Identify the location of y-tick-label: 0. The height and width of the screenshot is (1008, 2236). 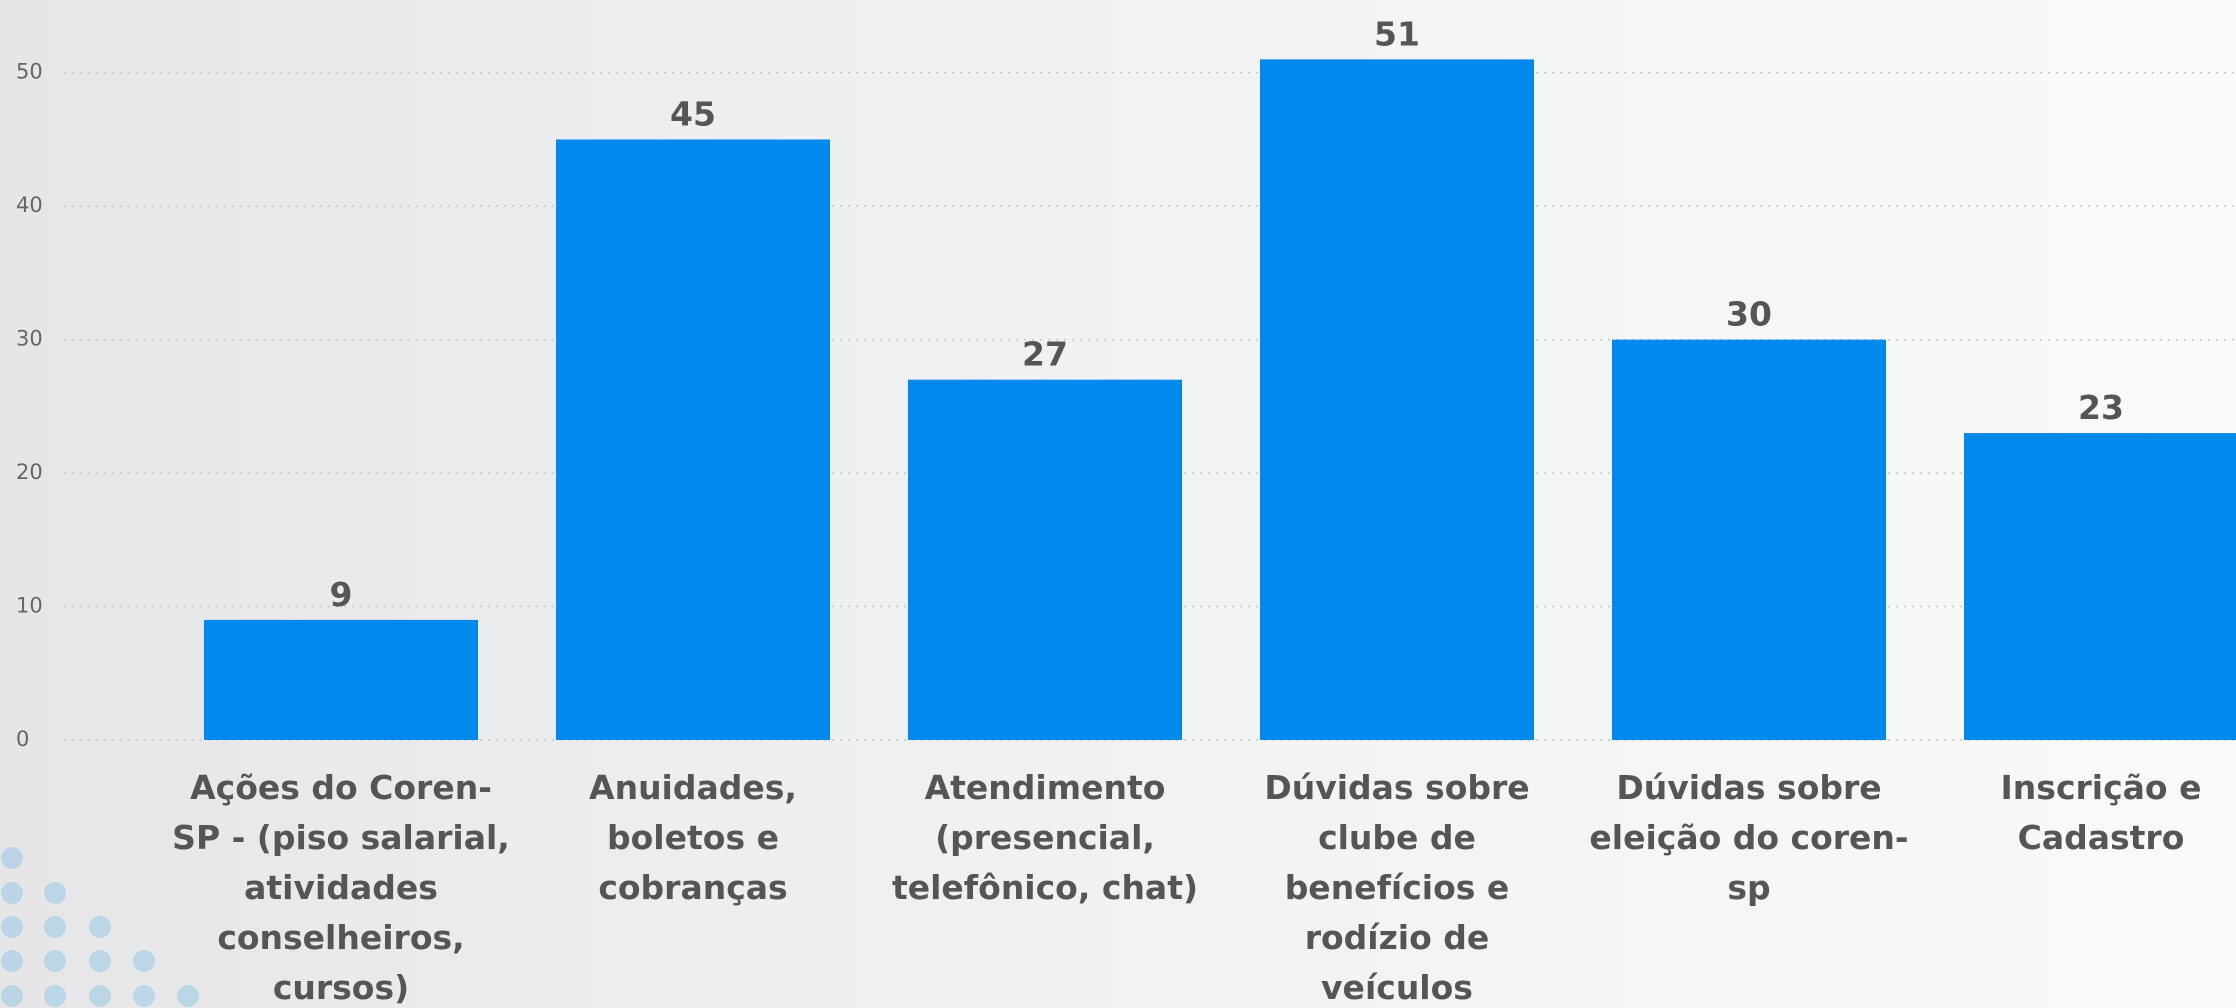
(22, 739).